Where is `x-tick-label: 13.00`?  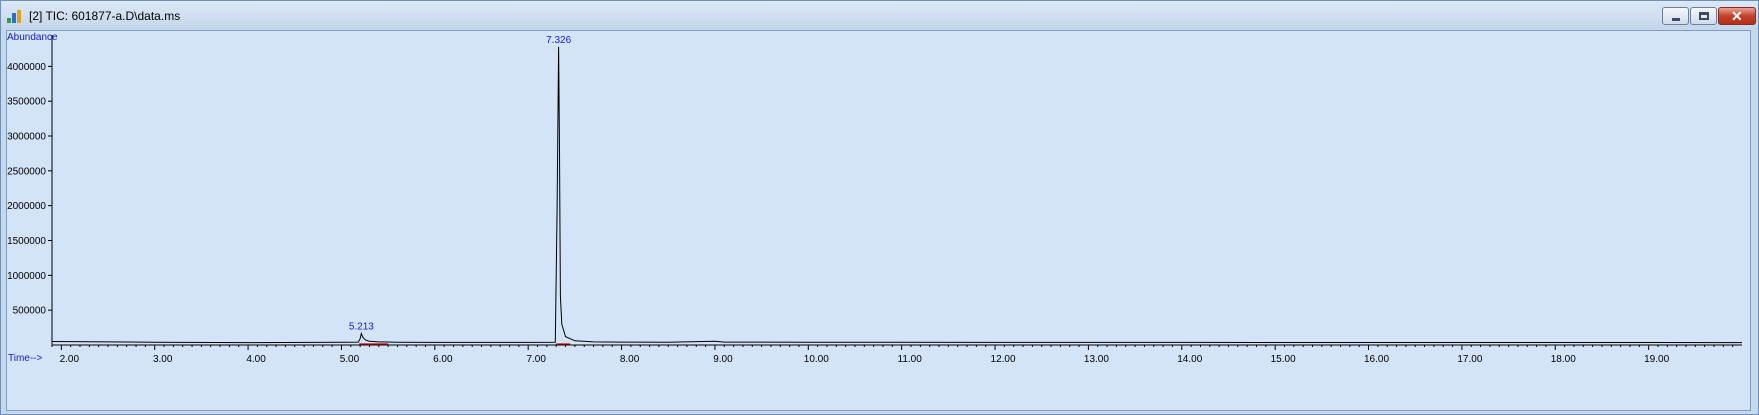 x-tick-label: 13.00 is located at coordinates (1096, 359).